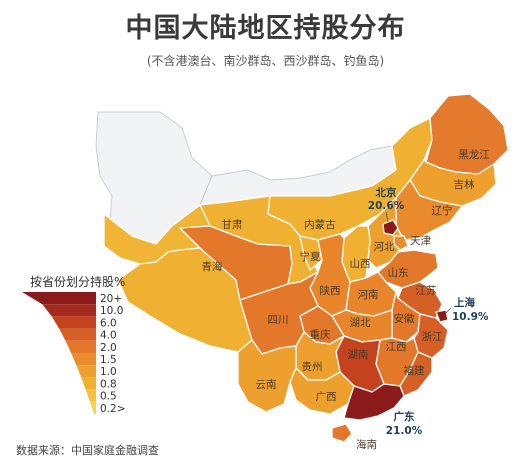  What do you see at coordinates (77, 281) in the screenshot?
I see `legend-title: 按省份划分持股%` at bounding box center [77, 281].